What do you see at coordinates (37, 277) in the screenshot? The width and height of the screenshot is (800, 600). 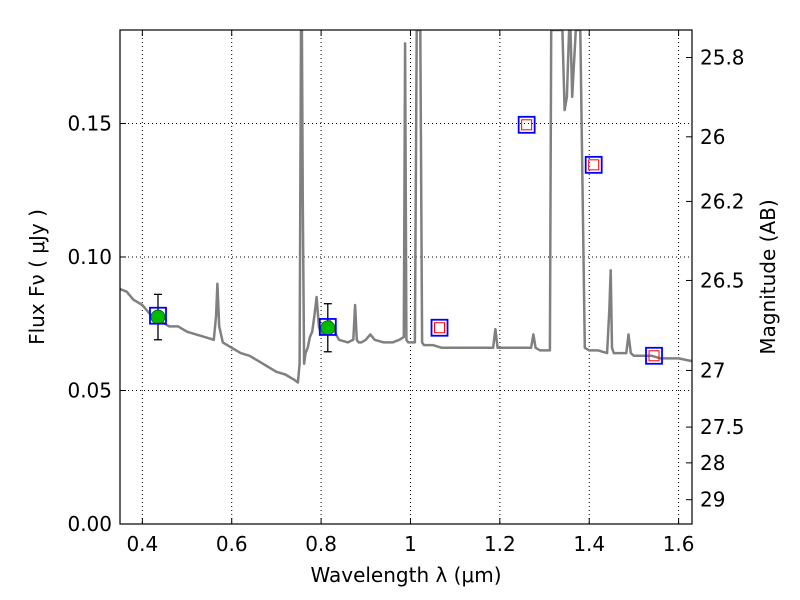 I see `y-axis-title: Flux Fν ( μJy )` at bounding box center [37, 277].